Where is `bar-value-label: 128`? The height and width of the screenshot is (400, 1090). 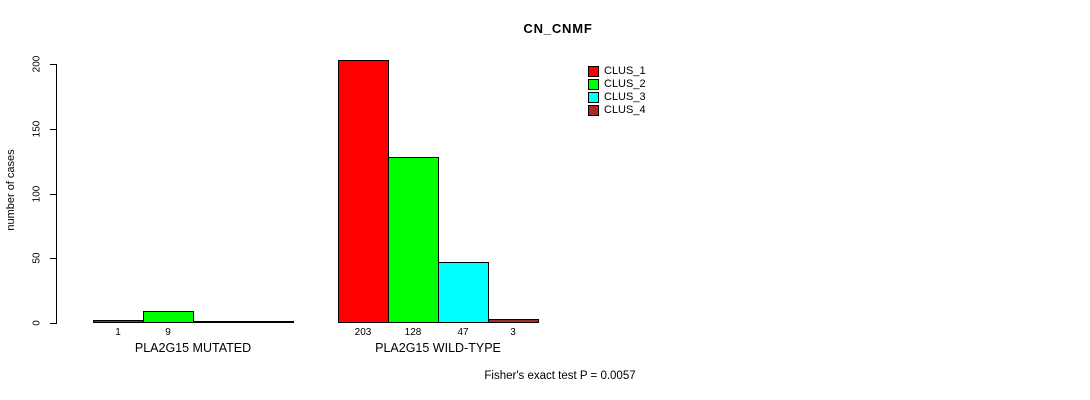 bar-value-label: 128 is located at coordinates (413, 332).